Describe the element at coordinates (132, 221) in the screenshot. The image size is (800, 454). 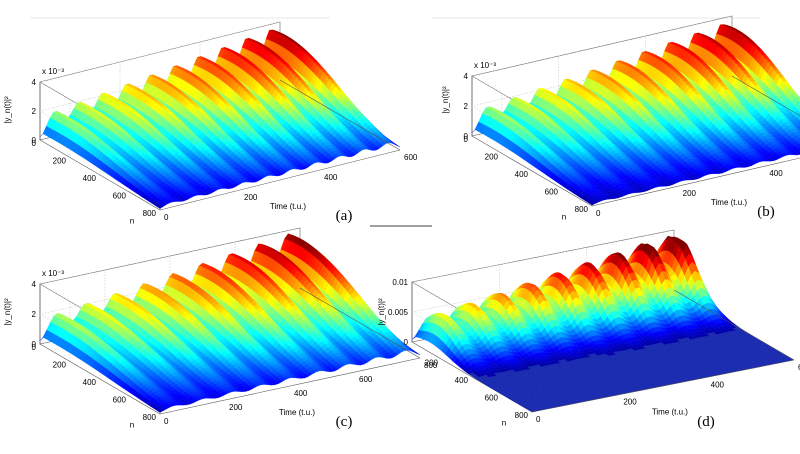
I see `n-axis-label: n` at that location.